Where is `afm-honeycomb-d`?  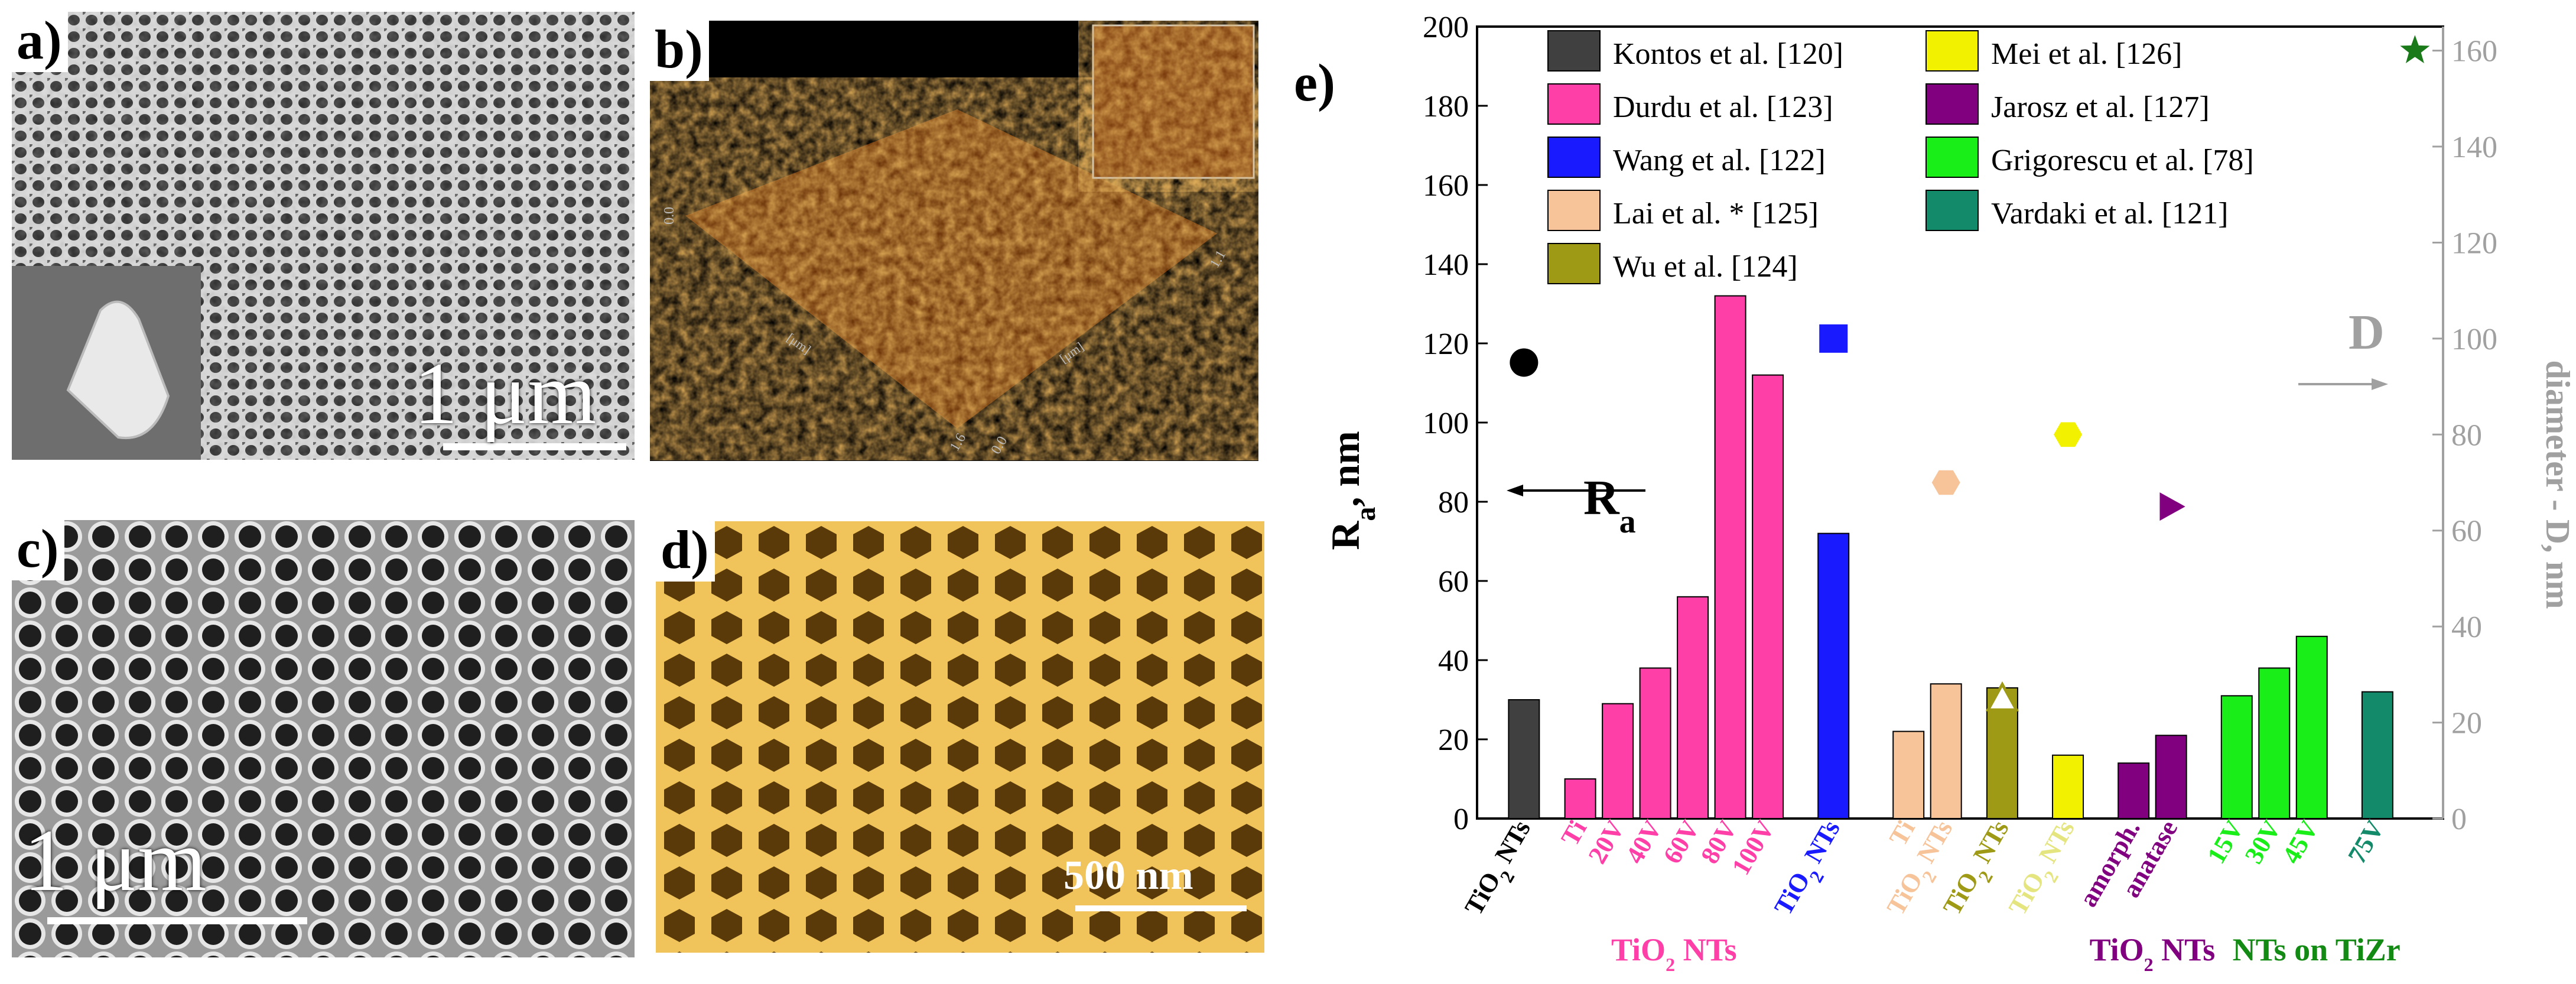 afm-honeycomb-d is located at coordinates (960, 737).